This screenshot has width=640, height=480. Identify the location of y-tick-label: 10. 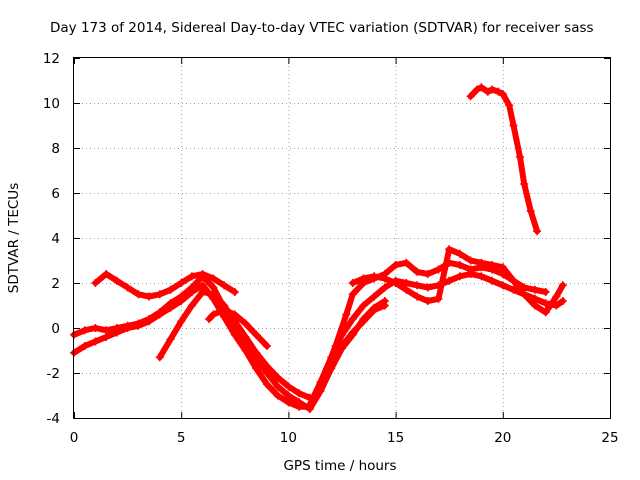
(51, 104).